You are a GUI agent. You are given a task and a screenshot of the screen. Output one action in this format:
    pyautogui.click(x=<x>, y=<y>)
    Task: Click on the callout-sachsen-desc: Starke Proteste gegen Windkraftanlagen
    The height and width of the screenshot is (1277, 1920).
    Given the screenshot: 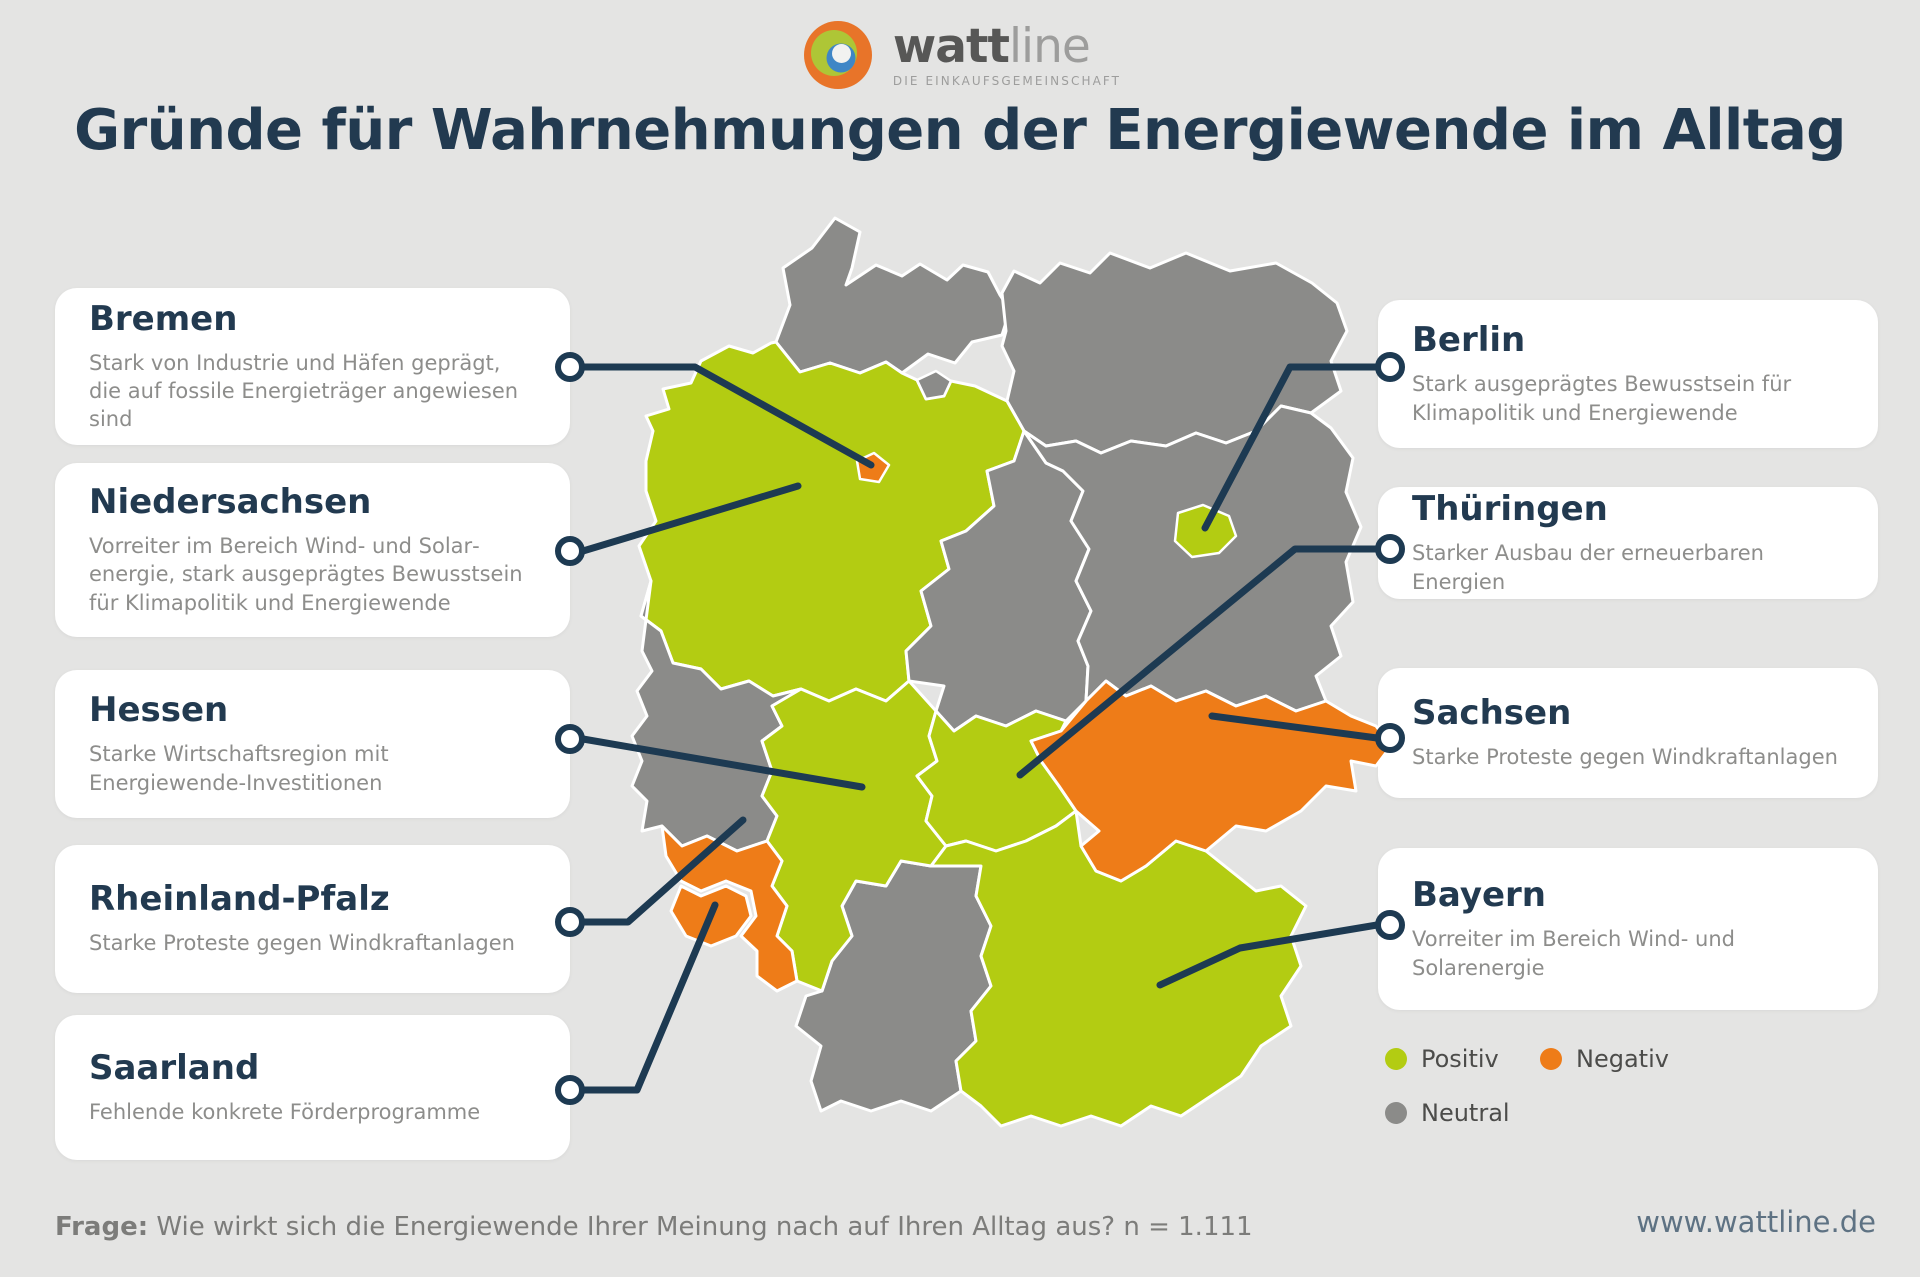 What is the action you would take?
    pyautogui.click(x=1625, y=757)
    